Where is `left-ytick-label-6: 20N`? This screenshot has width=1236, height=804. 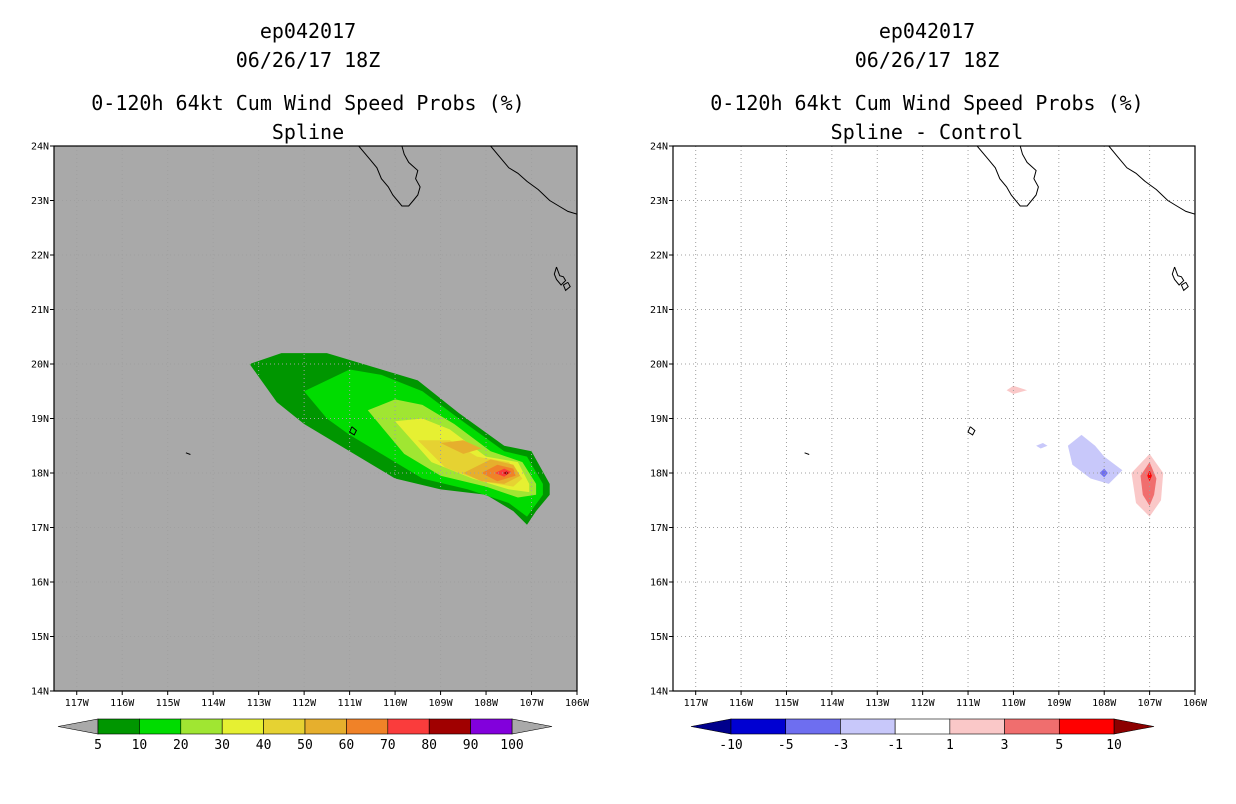
left-ytick-label-6: 20N is located at coordinates (40, 365).